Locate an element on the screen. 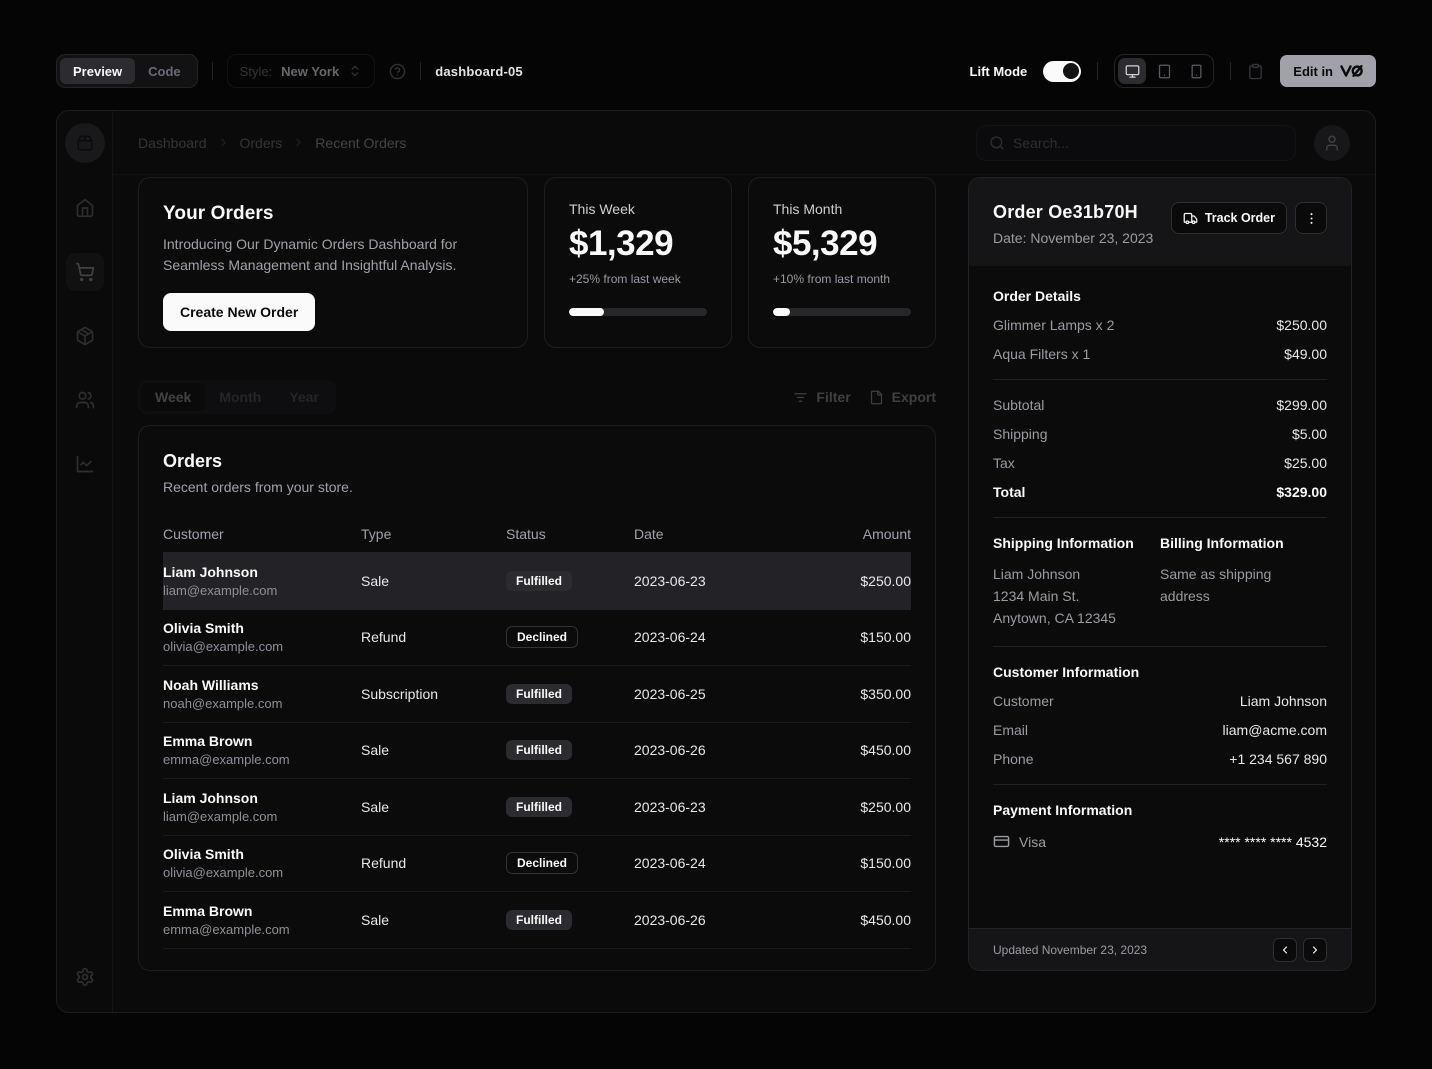 The height and width of the screenshot is (1069, 1432). edit-in-v0-button: Edit in is located at coordinates (1328, 71).